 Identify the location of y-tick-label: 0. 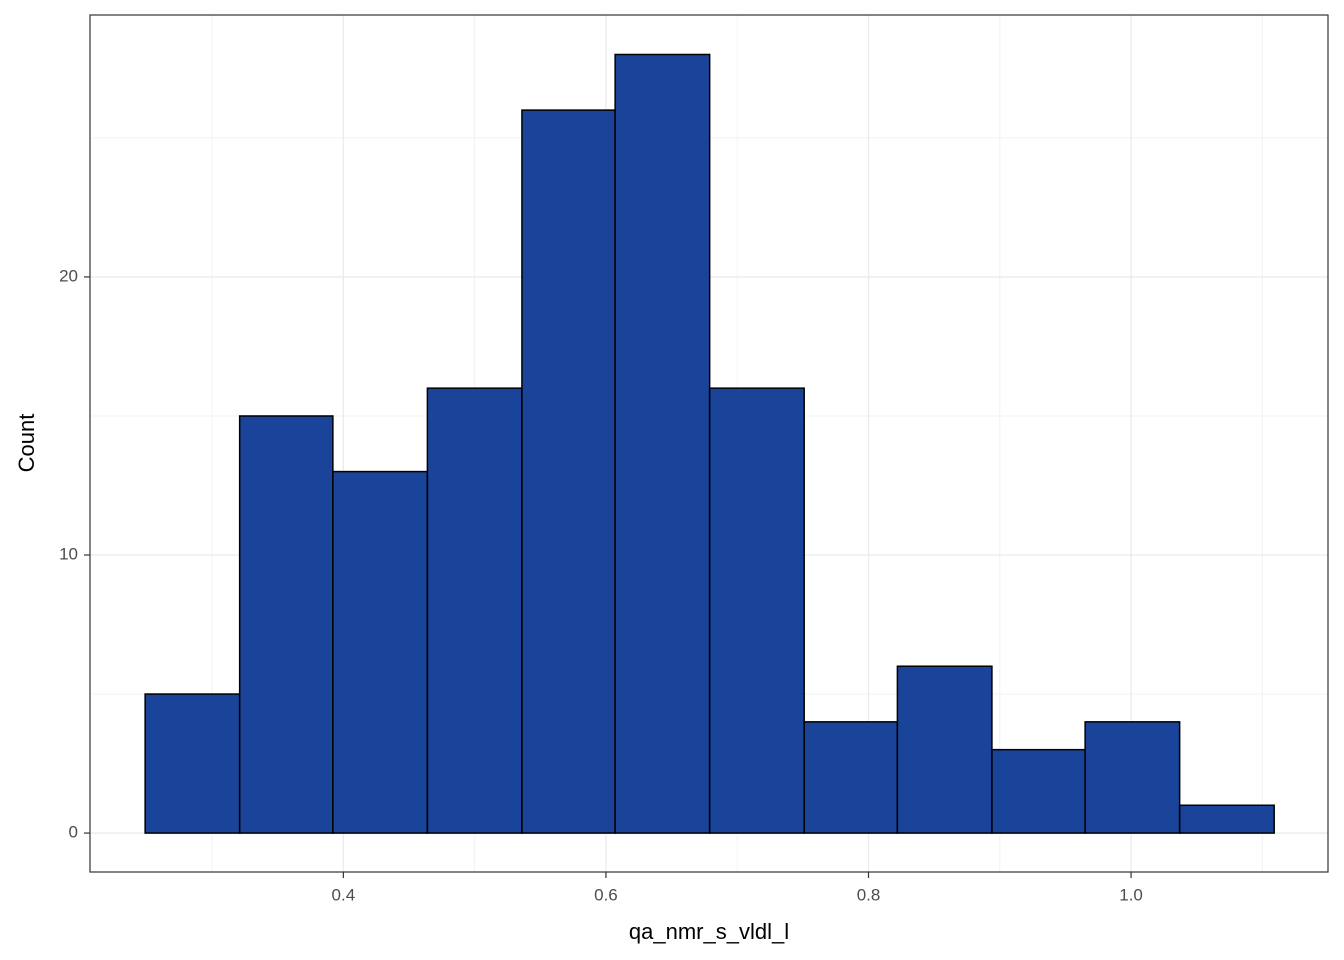
(73, 832).